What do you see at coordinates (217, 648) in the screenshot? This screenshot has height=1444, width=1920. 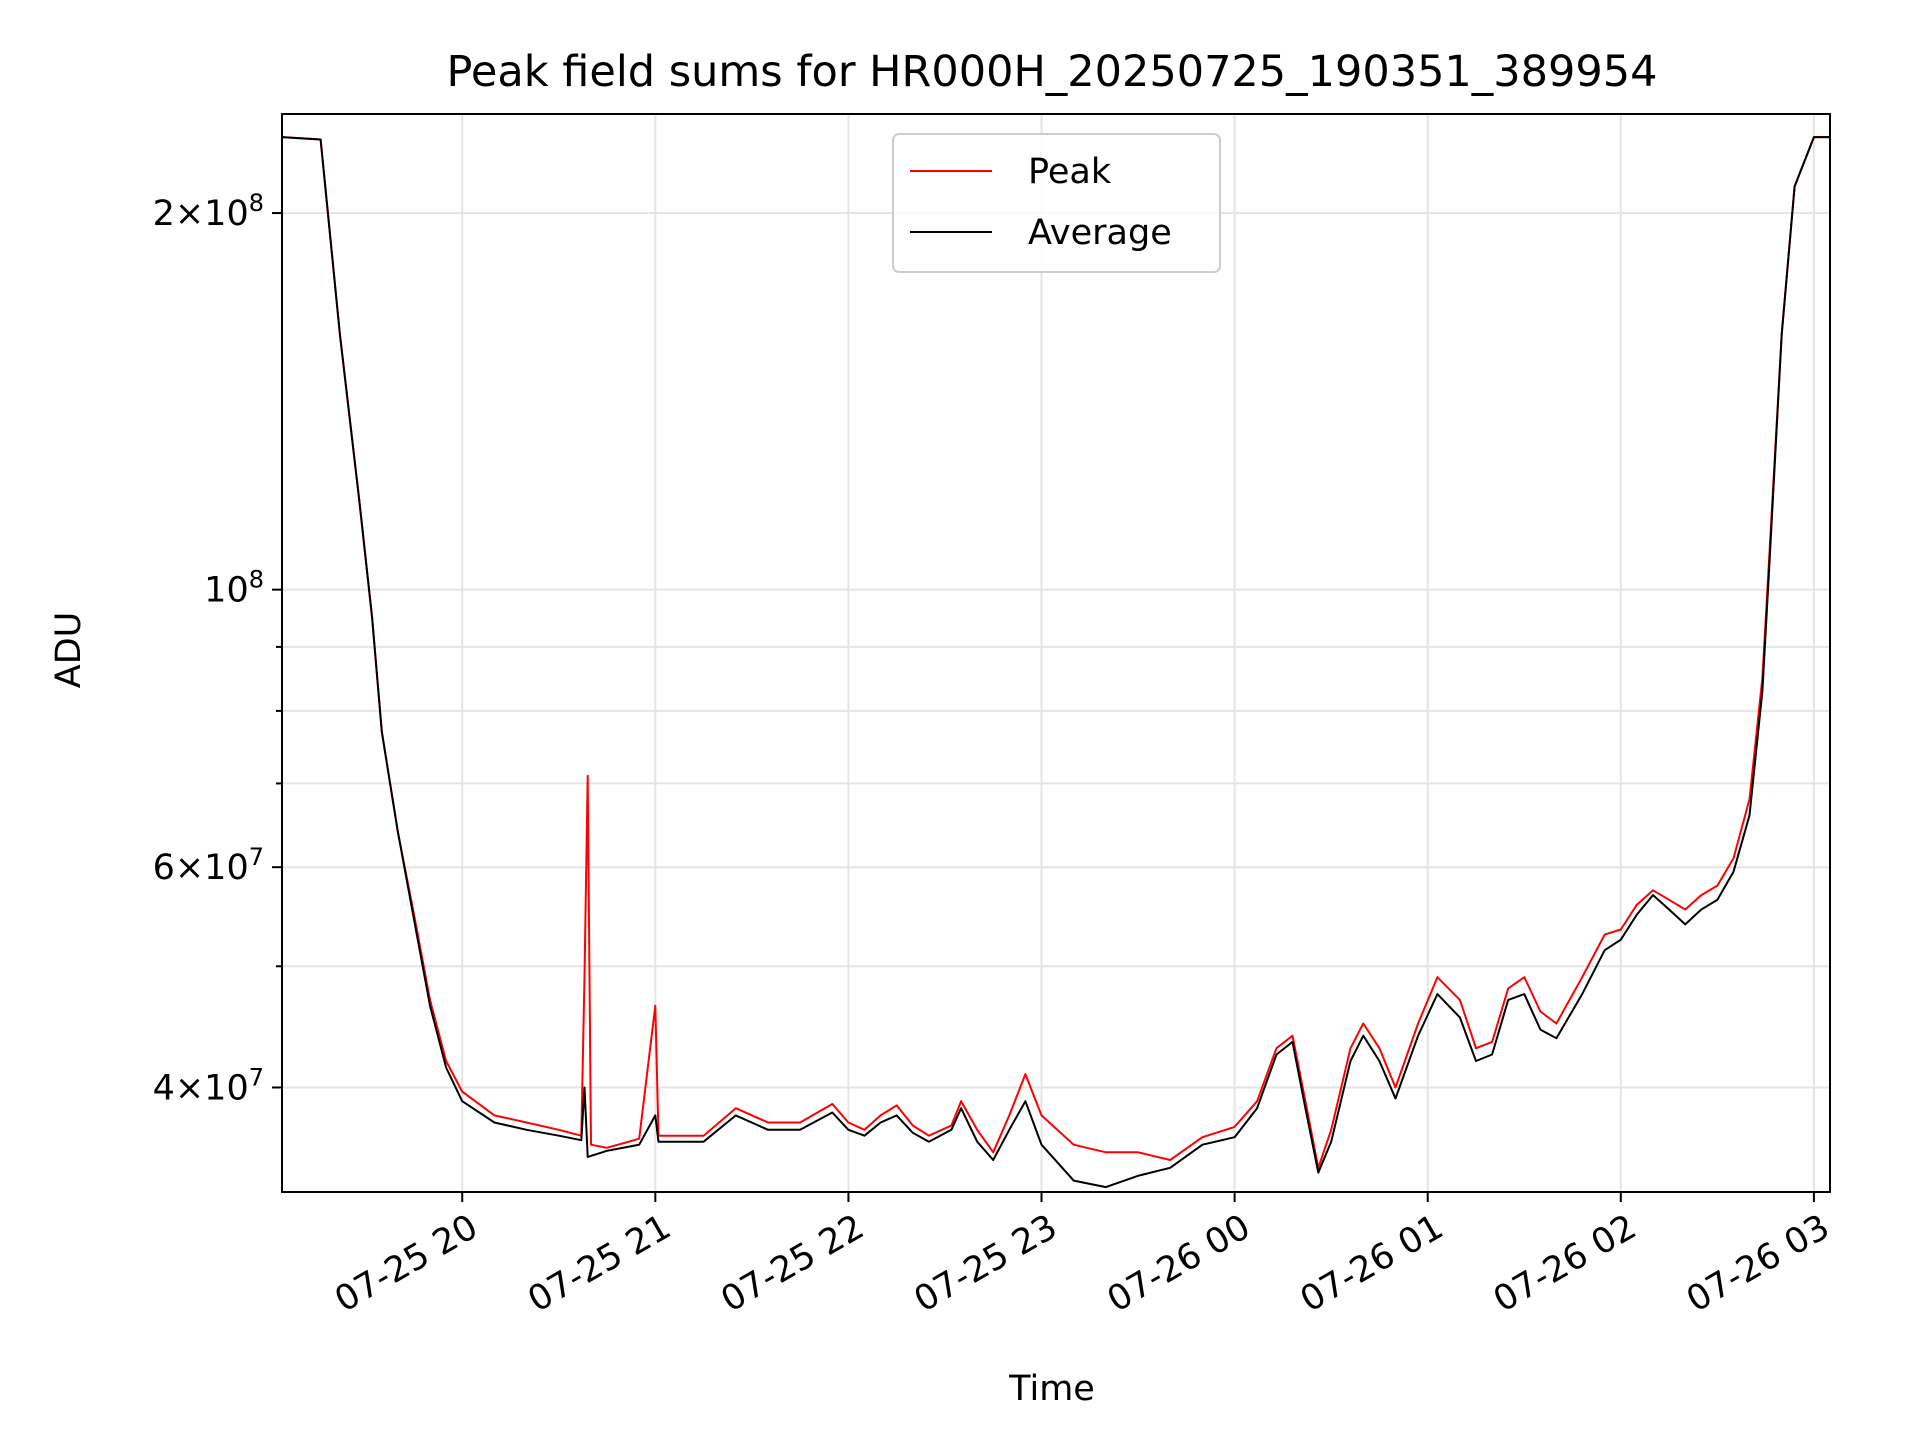 I see `y-axis: 2×108 108 6×107 4×107` at bounding box center [217, 648].